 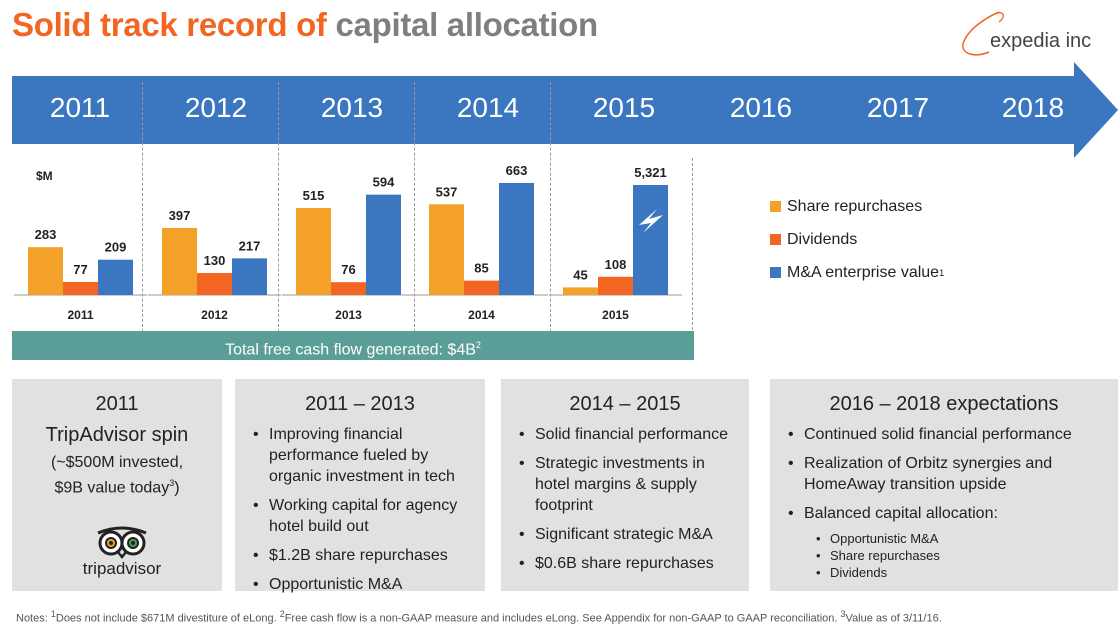 I want to click on bar-dividends-2013, so click(x=348, y=288).